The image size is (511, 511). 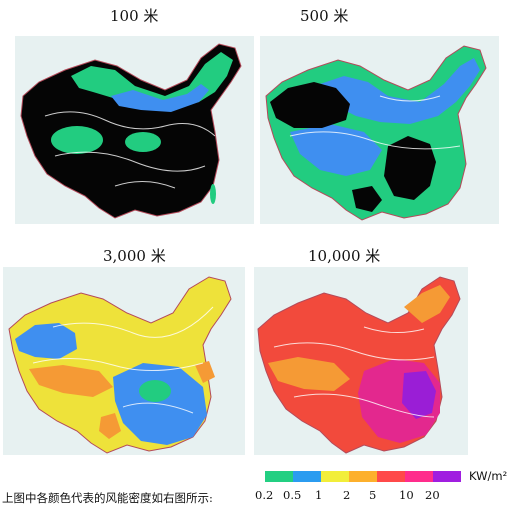 What do you see at coordinates (143, 142) in the screenshot?
I see `map-zone-green-inner` at bounding box center [143, 142].